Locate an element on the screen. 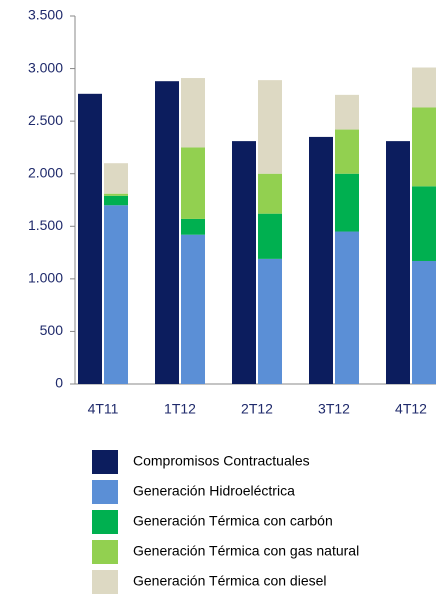  y-tick-label: 0 is located at coordinates (59, 383).